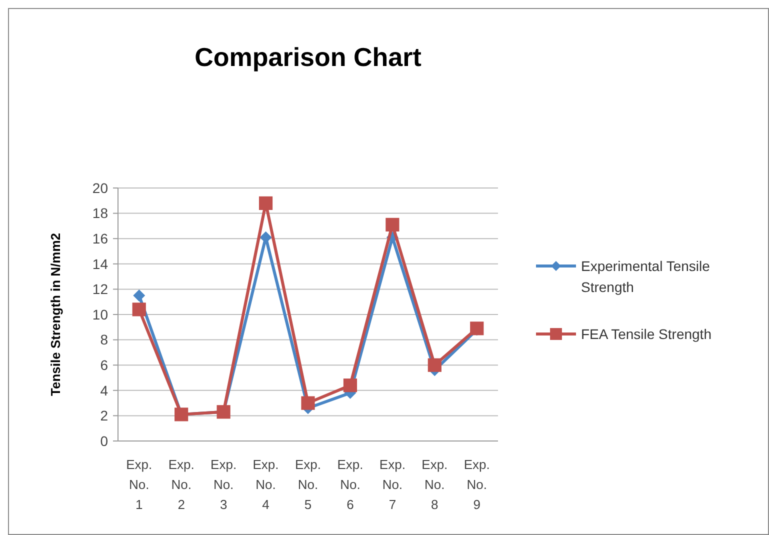  What do you see at coordinates (181, 484) in the screenshot?
I see `x-tick-label: Exp. No. 2` at bounding box center [181, 484].